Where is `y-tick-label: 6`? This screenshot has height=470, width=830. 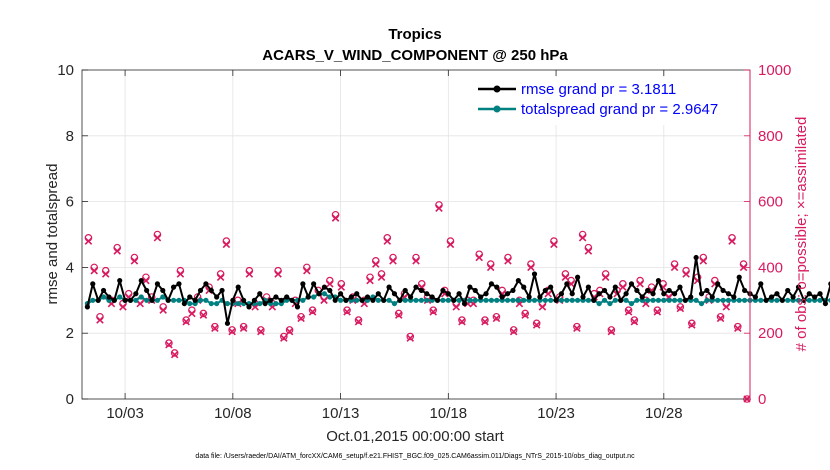 y-tick-label: 6 is located at coordinates (70, 202).